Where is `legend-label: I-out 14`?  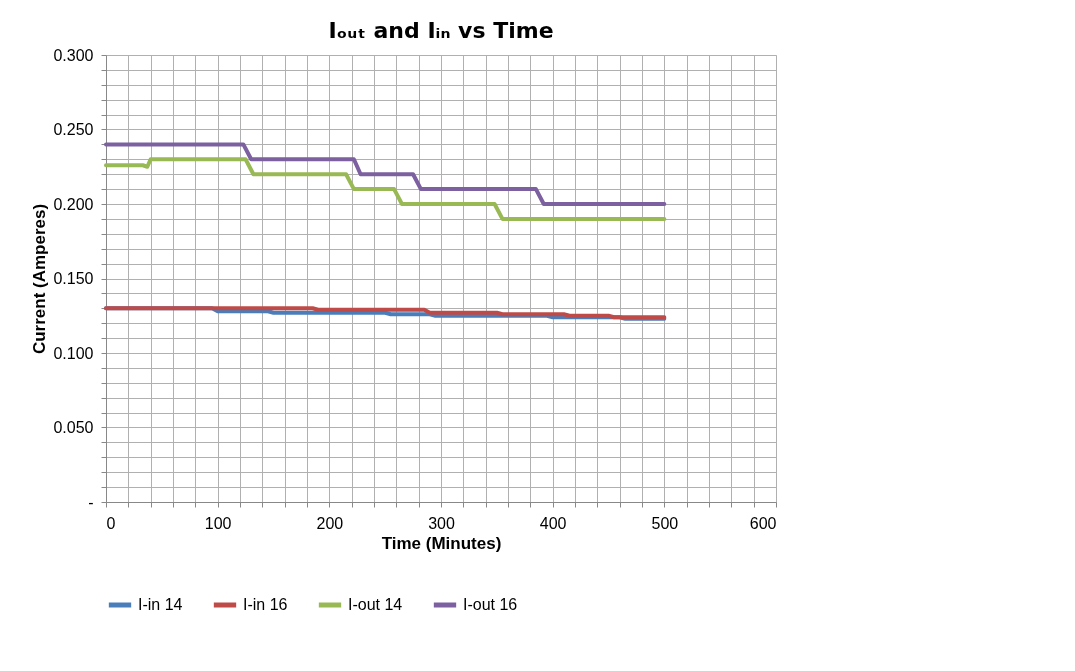
legend-label: I-out 14 is located at coordinates (375, 604).